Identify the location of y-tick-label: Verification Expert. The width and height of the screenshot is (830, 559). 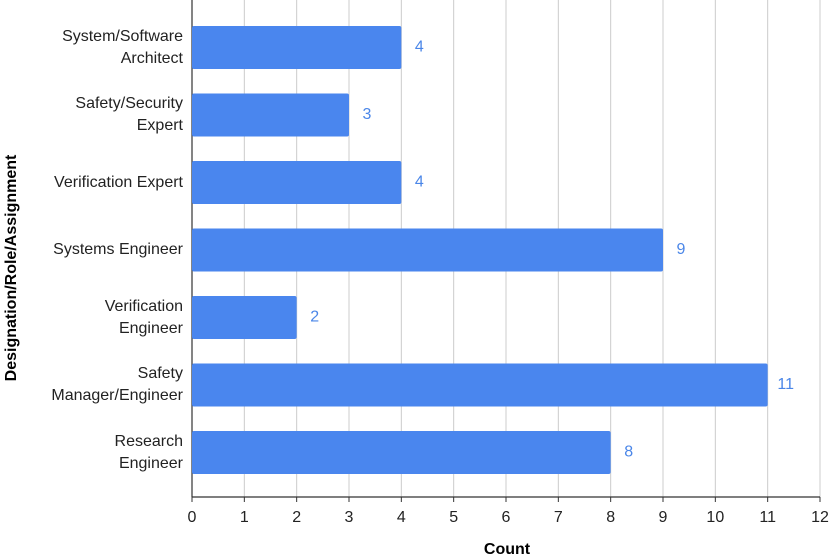
(118, 182).